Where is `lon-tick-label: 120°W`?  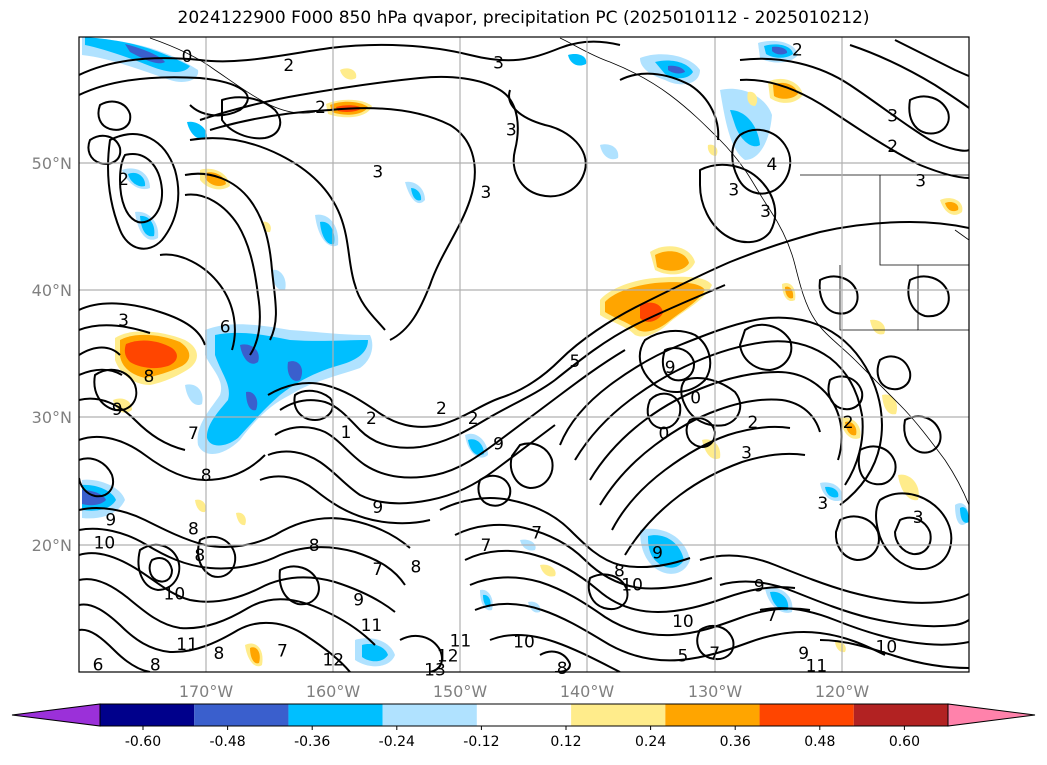
lon-tick-label: 120°W is located at coordinates (842, 691).